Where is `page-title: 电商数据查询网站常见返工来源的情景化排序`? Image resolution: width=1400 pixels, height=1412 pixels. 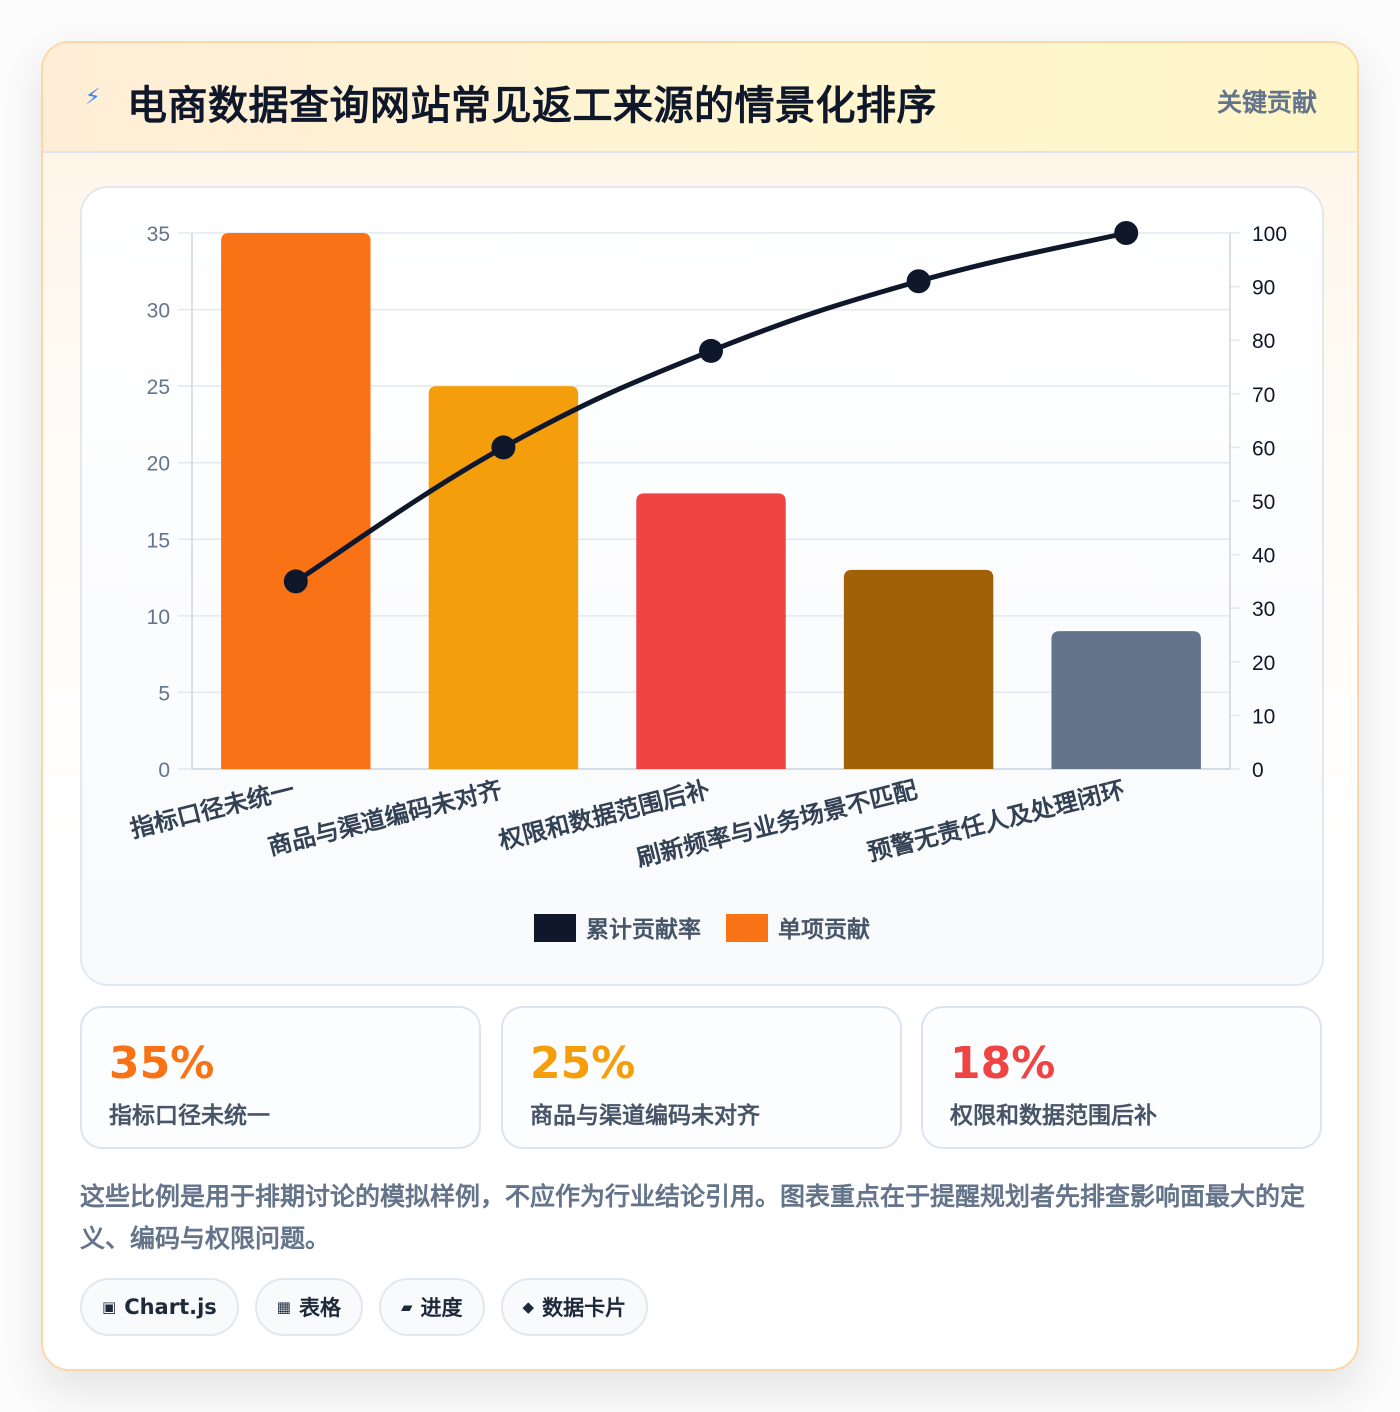
page-title: 电商数据查询网站常见返工来源的情景化排序 is located at coordinates (532, 106).